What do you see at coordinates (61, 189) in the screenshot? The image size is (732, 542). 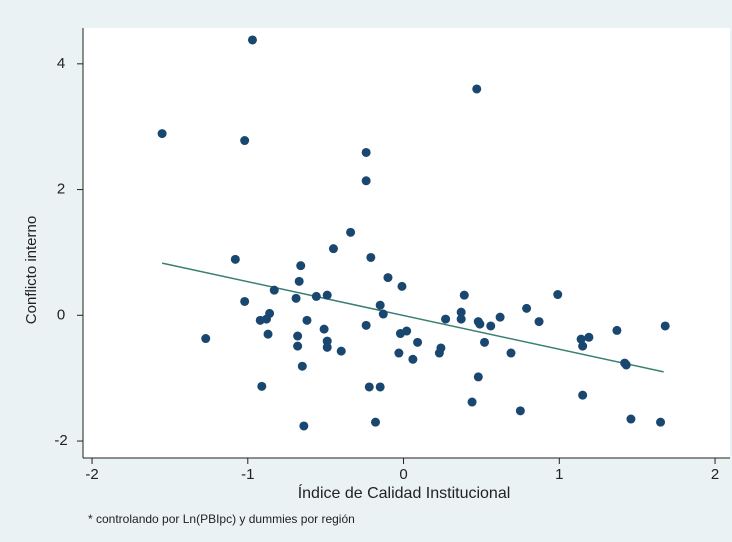 I see `y-tick-label: 2` at bounding box center [61, 189].